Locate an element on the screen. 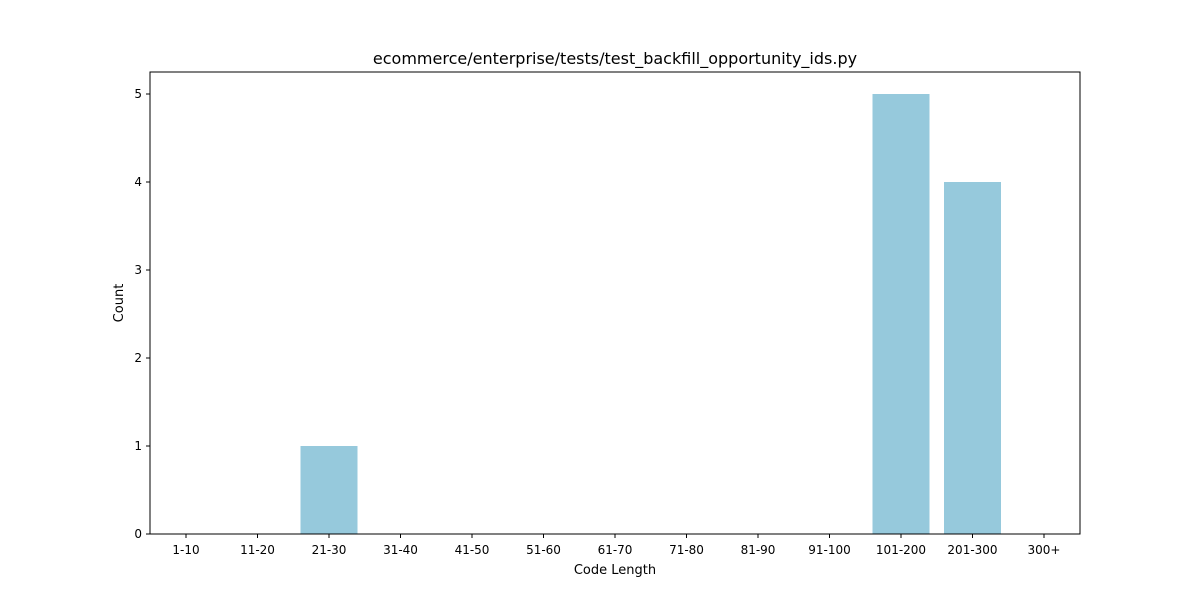 The height and width of the screenshot is (600, 1200). x-tick-label: 71-80 is located at coordinates (686, 550).